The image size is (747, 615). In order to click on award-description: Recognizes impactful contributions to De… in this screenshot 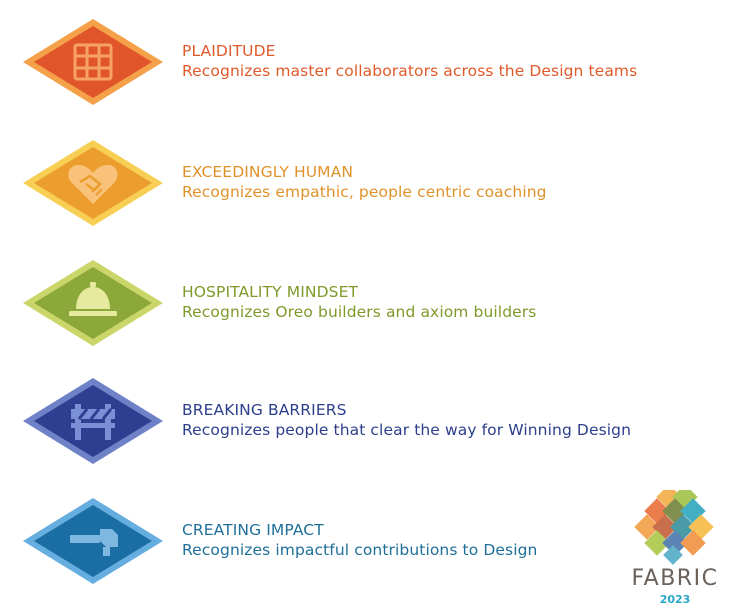, I will do `click(360, 550)`.